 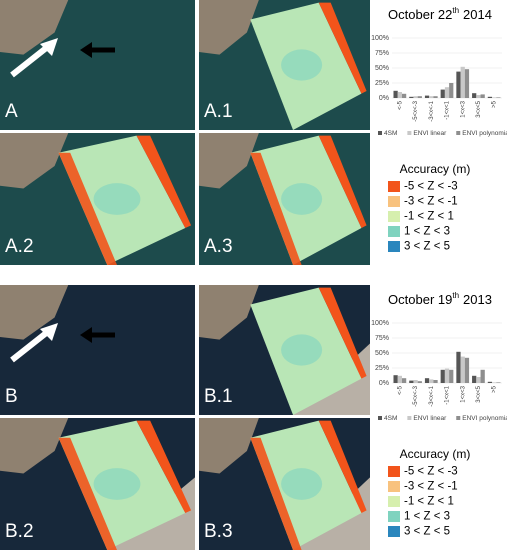 I want to click on image-panel: B, so click(x=97, y=350).